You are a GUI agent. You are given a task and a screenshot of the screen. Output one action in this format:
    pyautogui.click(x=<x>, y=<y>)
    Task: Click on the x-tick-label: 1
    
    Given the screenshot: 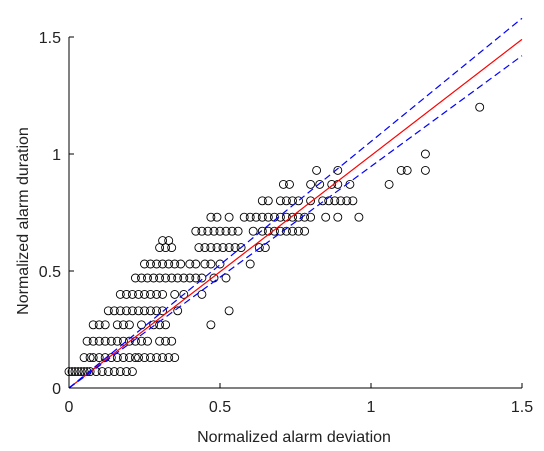 What is the action you would take?
    pyautogui.click(x=371, y=407)
    